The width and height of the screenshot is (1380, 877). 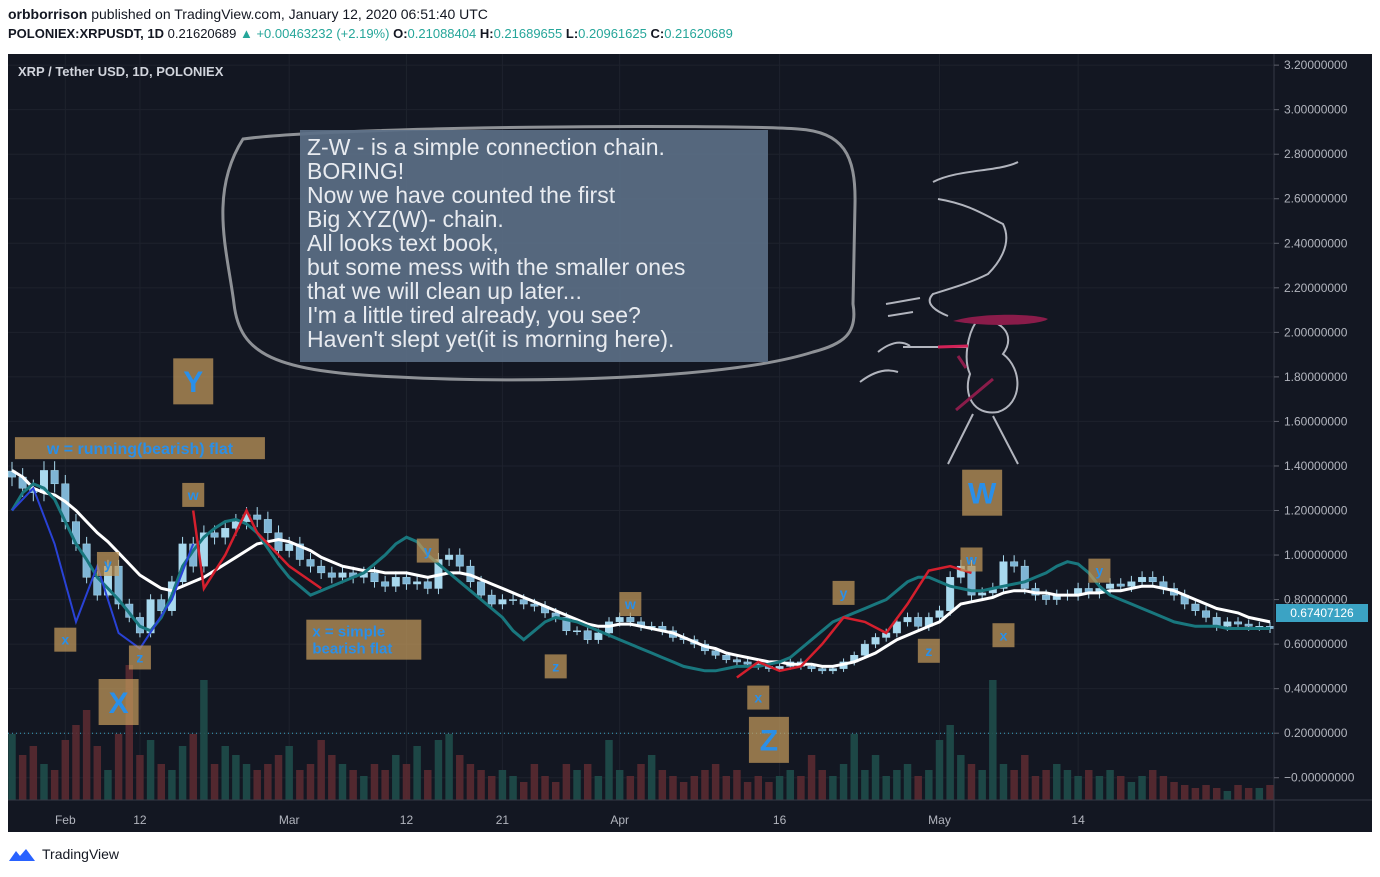 What do you see at coordinates (48, 14) in the screenshot?
I see `author-name: orbborrison` at bounding box center [48, 14].